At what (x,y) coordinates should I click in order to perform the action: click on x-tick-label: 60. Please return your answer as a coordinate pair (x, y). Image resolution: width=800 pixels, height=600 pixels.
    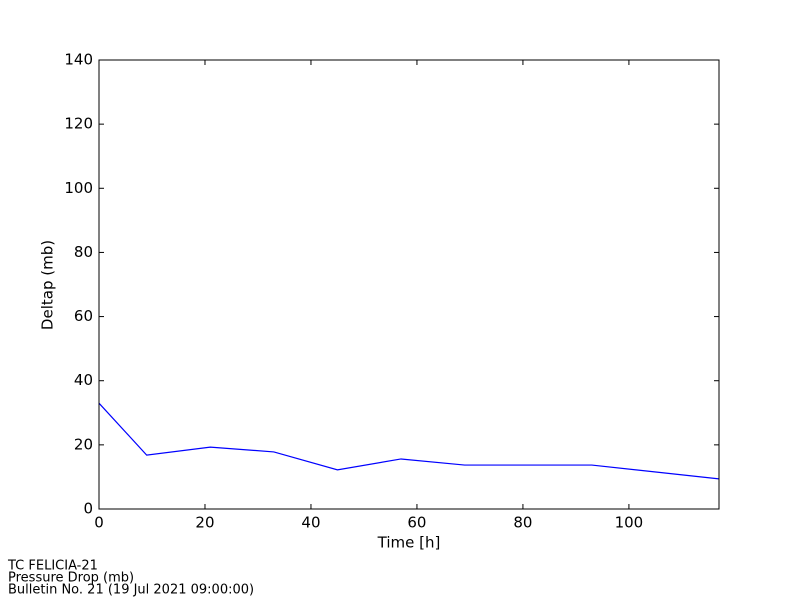
    Looking at the image, I should click on (416, 523).